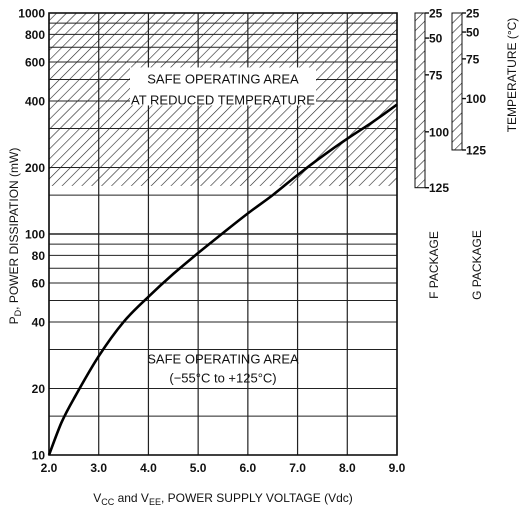  What do you see at coordinates (248, 468) in the screenshot?
I see `x-tick-label: 6.0` at bounding box center [248, 468].